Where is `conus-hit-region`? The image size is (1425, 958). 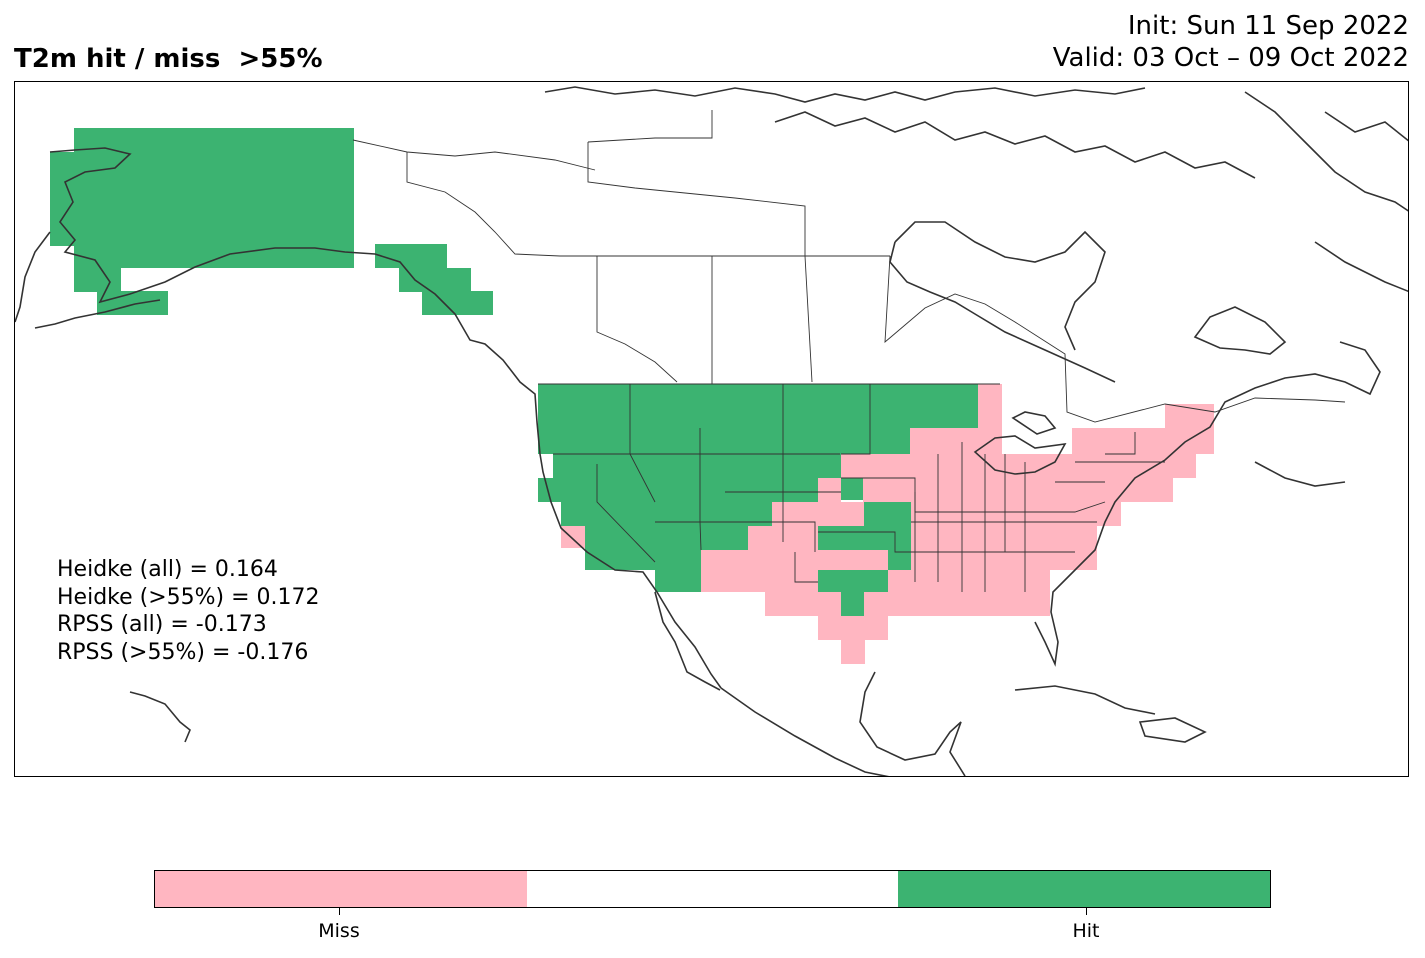 conus-hit-region is located at coordinates (758, 500).